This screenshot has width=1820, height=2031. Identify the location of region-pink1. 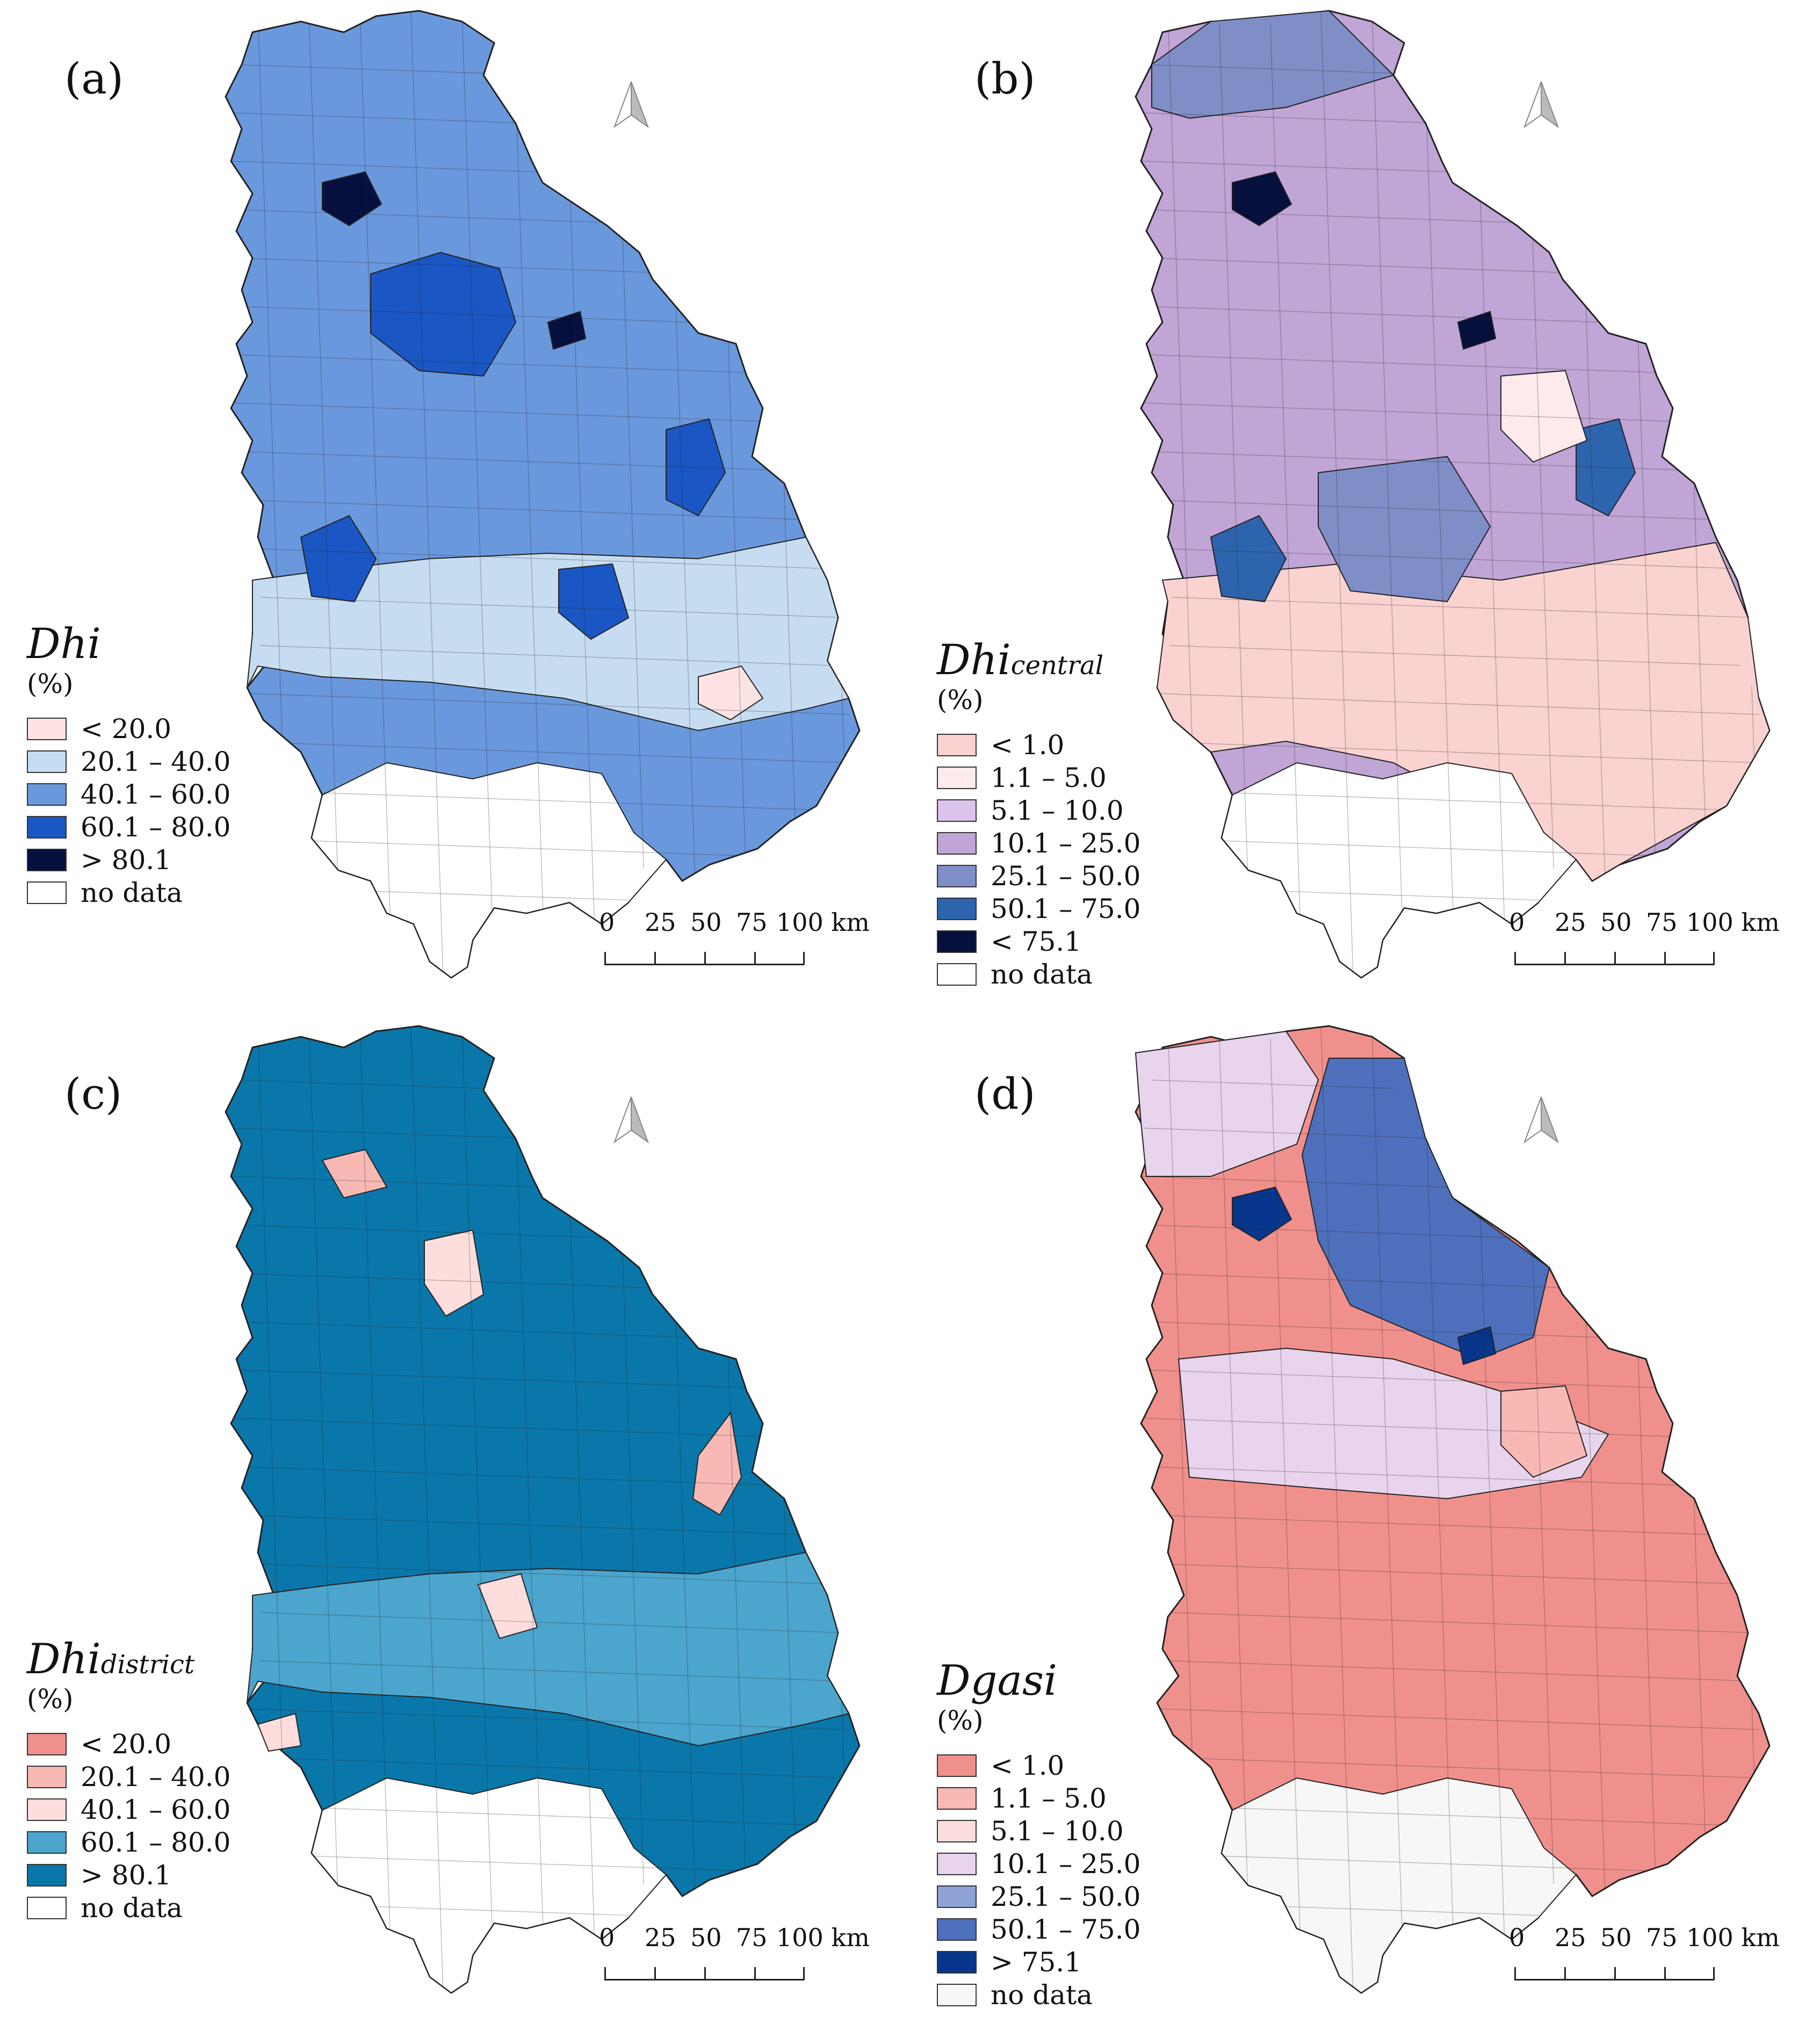
(354, 1173).